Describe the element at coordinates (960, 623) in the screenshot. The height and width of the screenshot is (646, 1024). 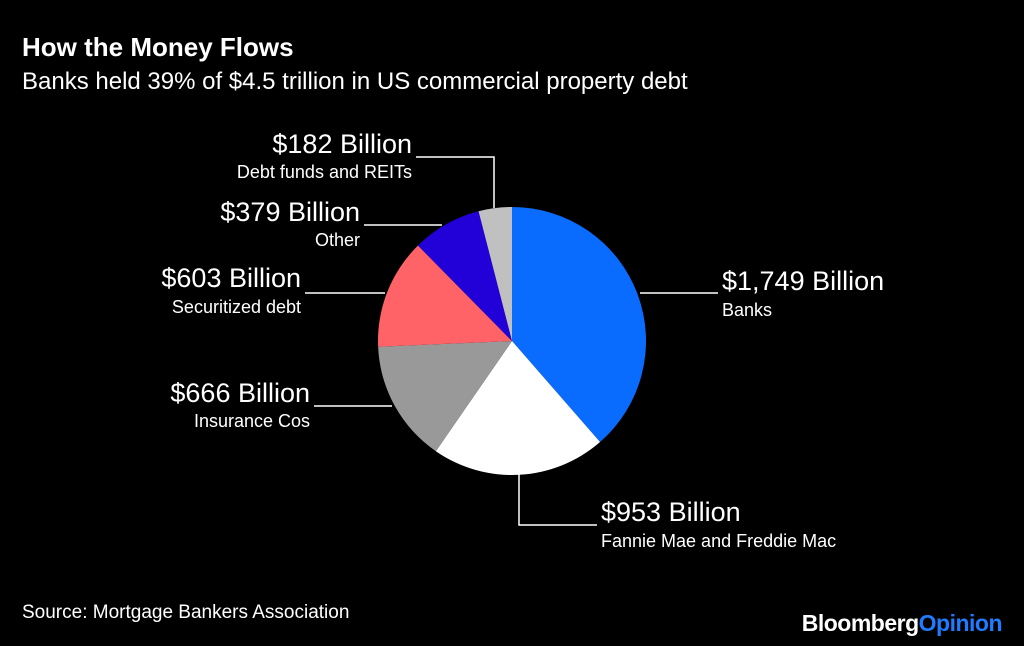
I see `brand-suffix: Opinion` at that location.